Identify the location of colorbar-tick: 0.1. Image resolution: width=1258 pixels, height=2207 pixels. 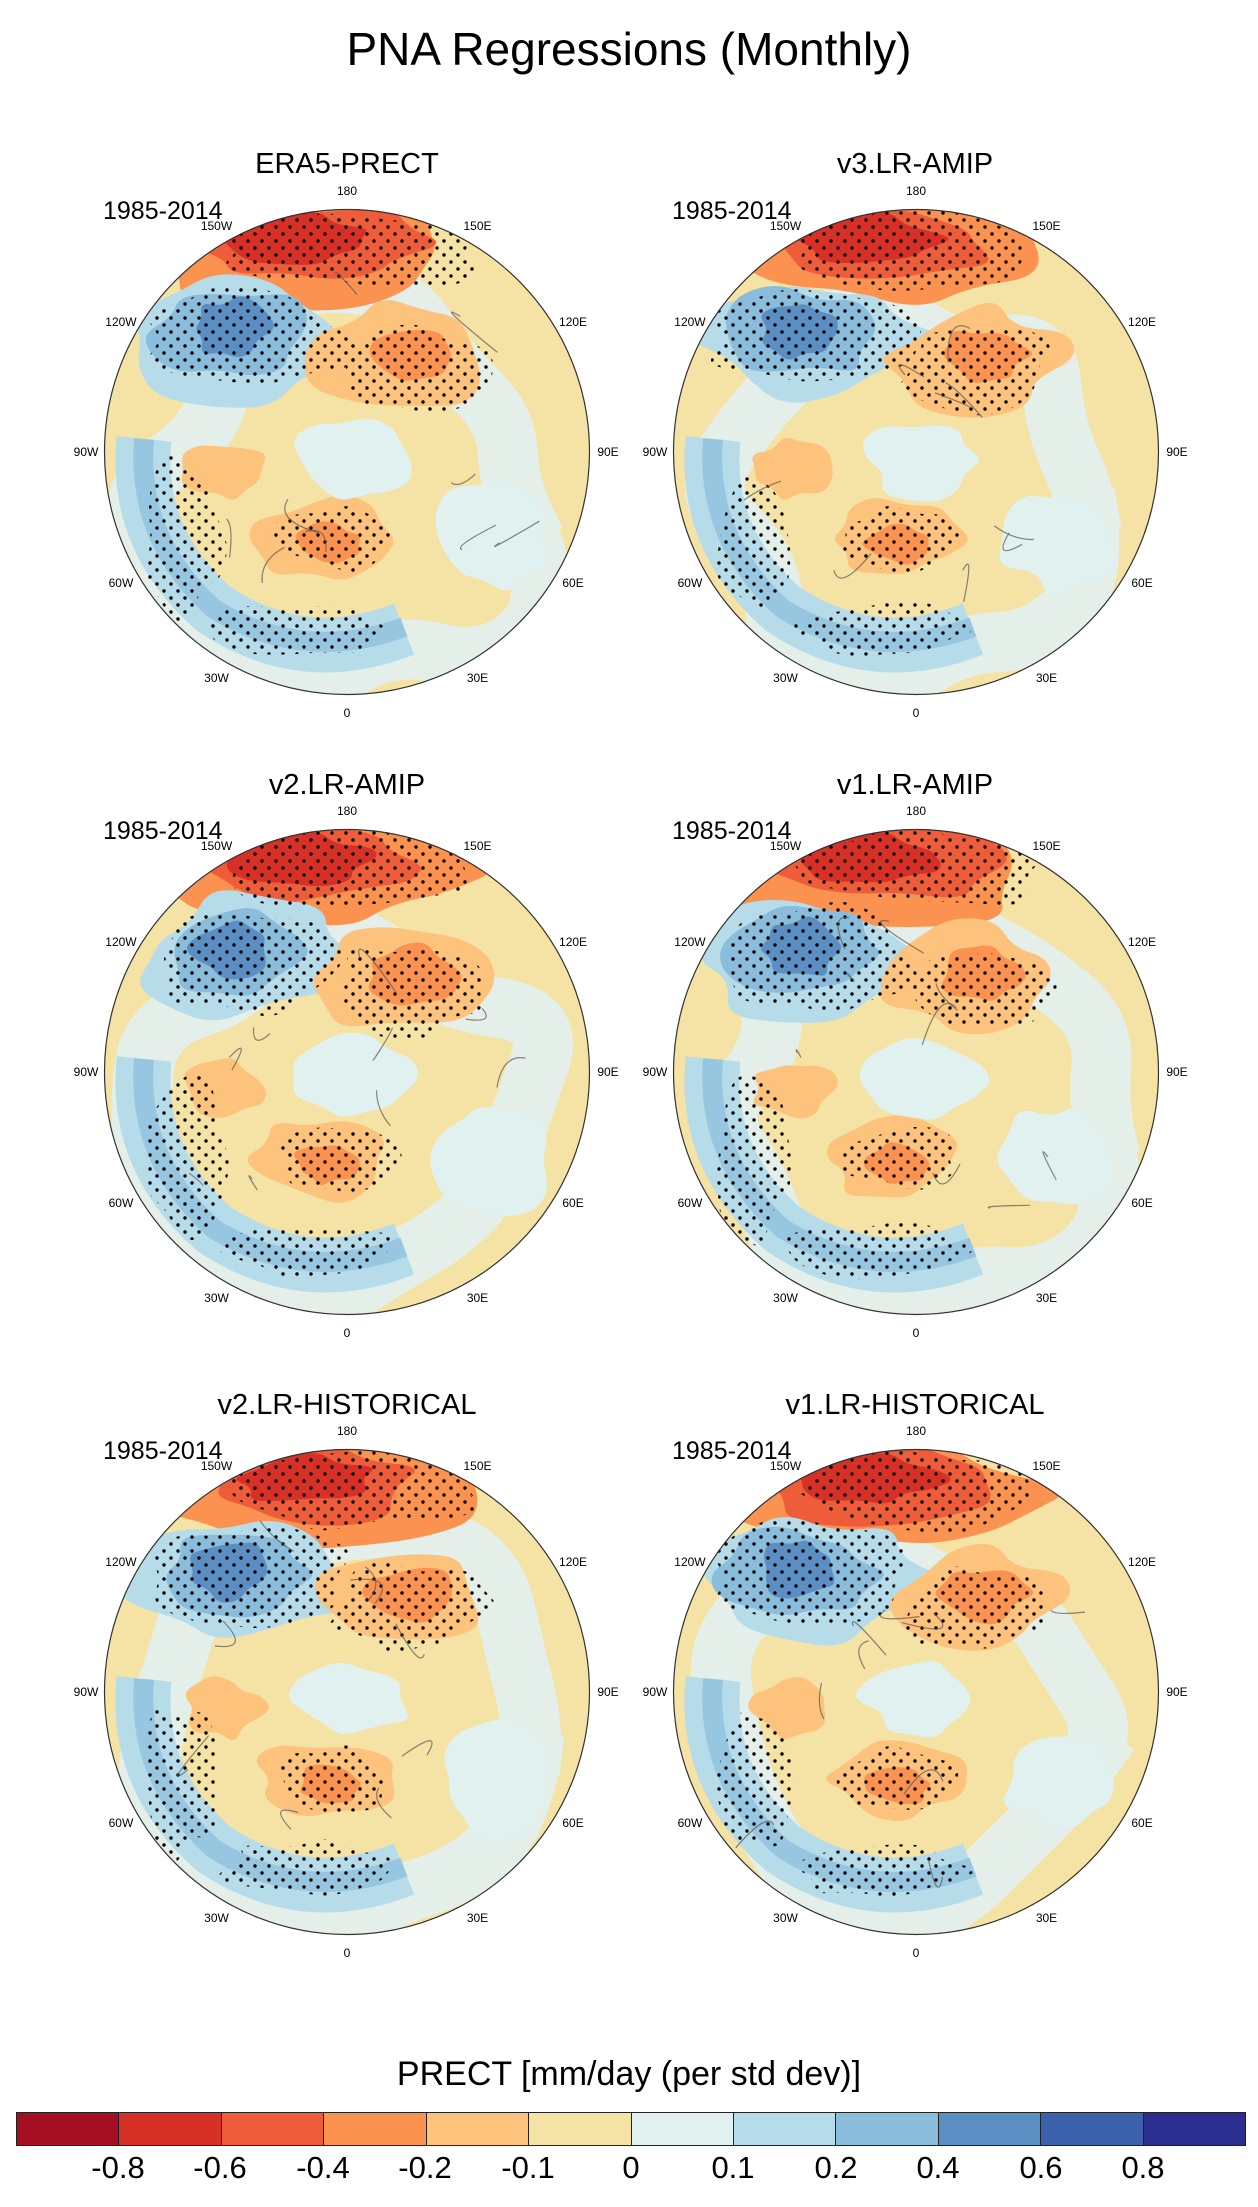
(733, 2167).